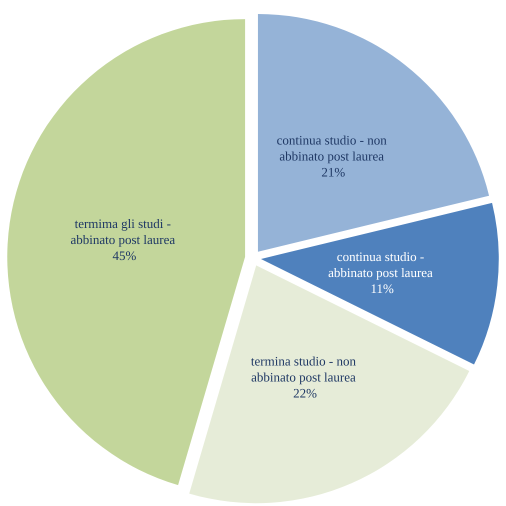 This screenshot has width=506, height=506. What do you see at coordinates (382, 288) in the screenshot?
I see `data-label: 11%` at bounding box center [382, 288].